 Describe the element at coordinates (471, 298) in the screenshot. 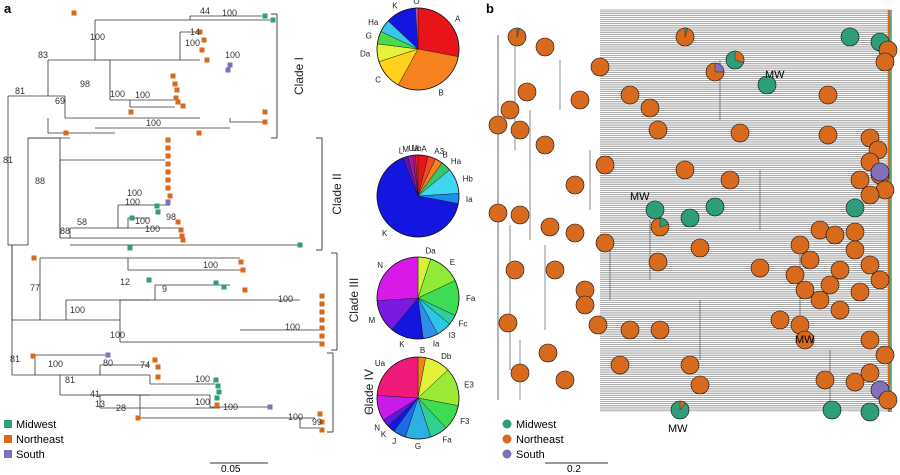

I see `pie-slice-label: Fa` at that location.